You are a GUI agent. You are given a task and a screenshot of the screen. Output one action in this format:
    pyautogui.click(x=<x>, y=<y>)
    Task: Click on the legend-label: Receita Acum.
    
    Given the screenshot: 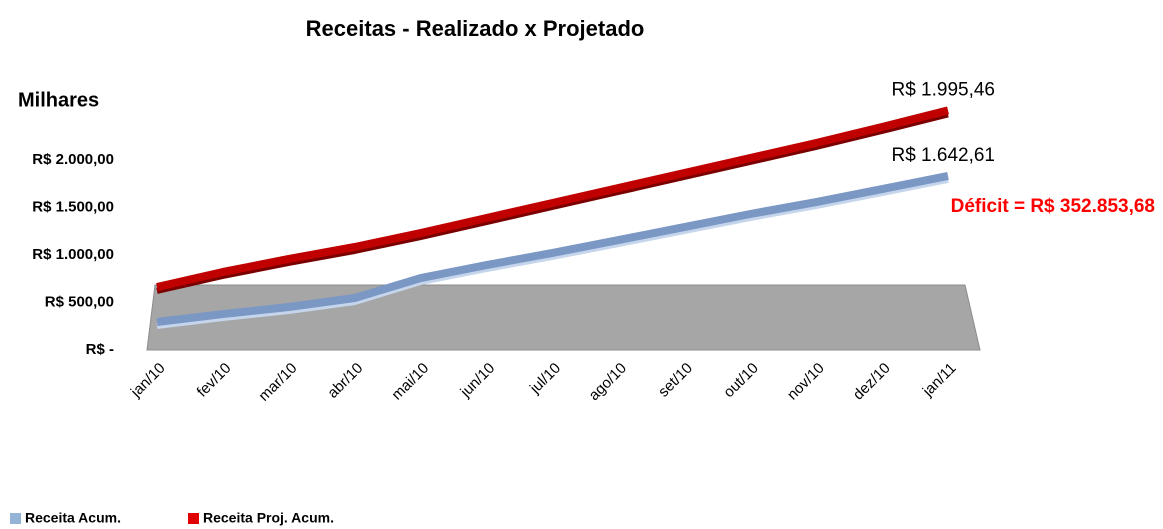 What is the action you would take?
    pyautogui.click(x=73, y=518)
    